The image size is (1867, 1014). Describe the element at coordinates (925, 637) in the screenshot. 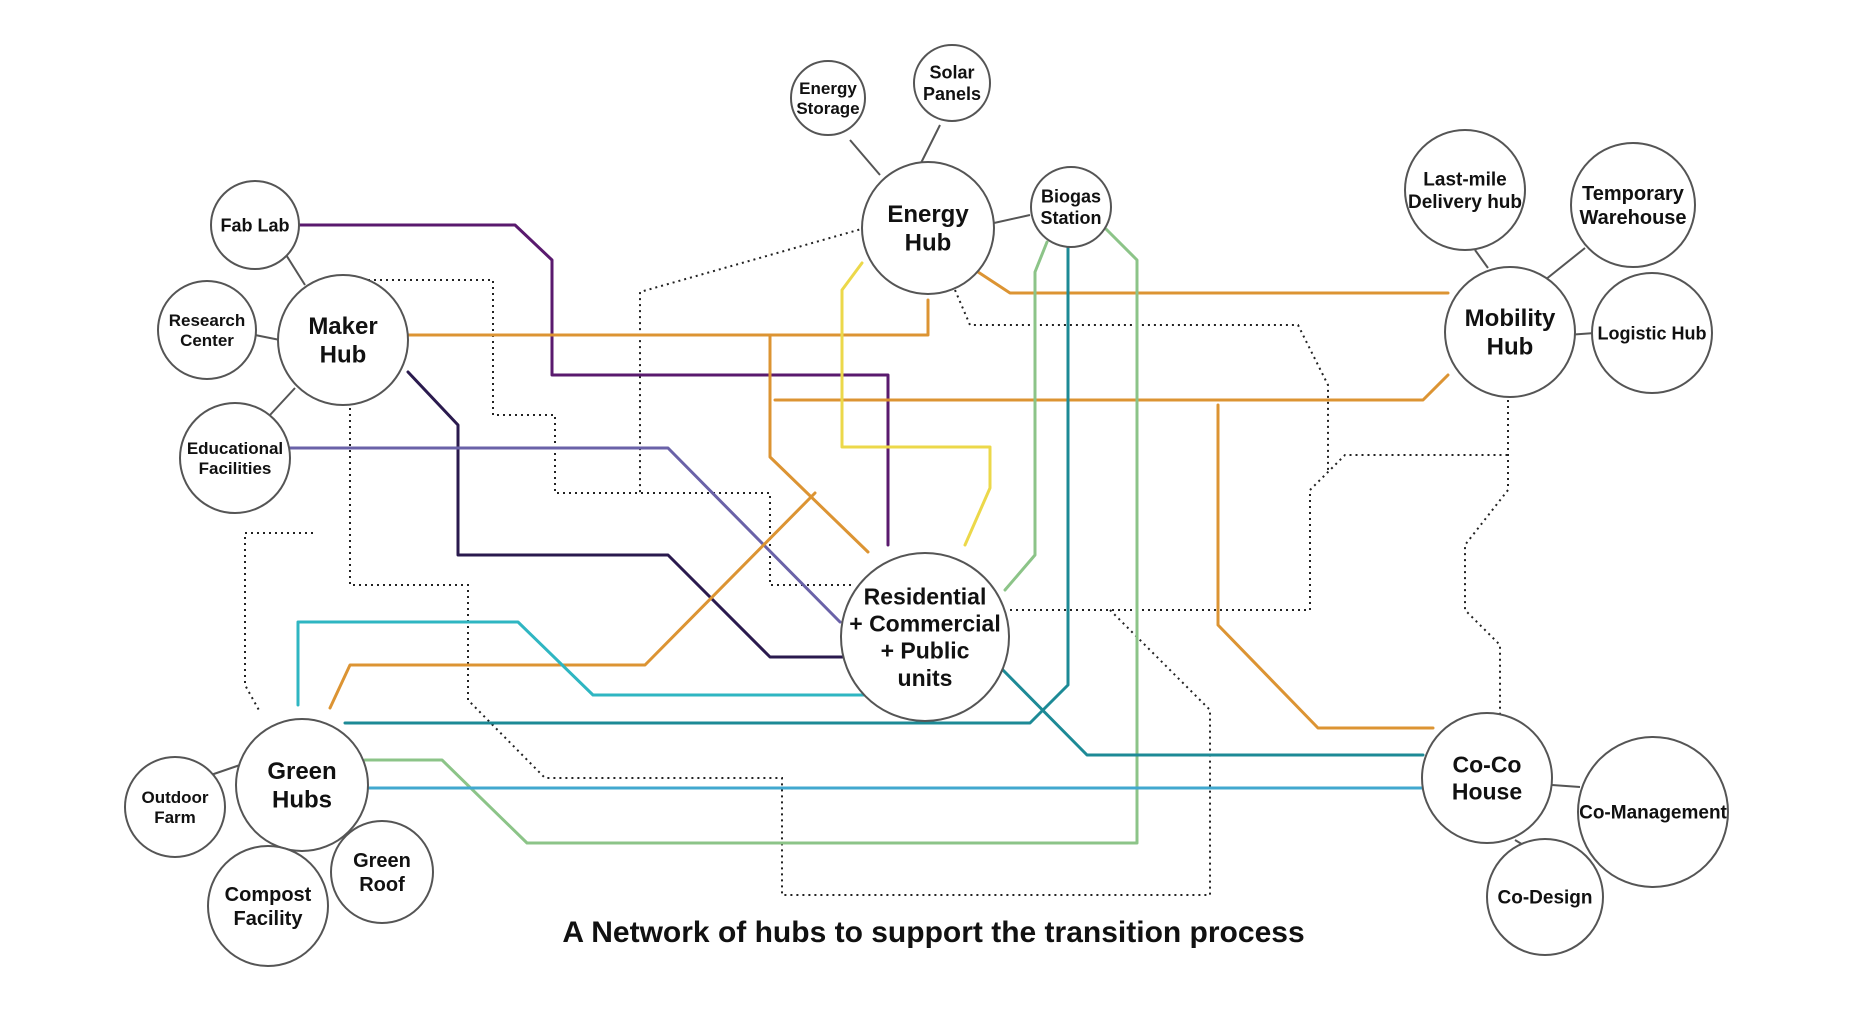

I see `node-circle-residential` at that location.